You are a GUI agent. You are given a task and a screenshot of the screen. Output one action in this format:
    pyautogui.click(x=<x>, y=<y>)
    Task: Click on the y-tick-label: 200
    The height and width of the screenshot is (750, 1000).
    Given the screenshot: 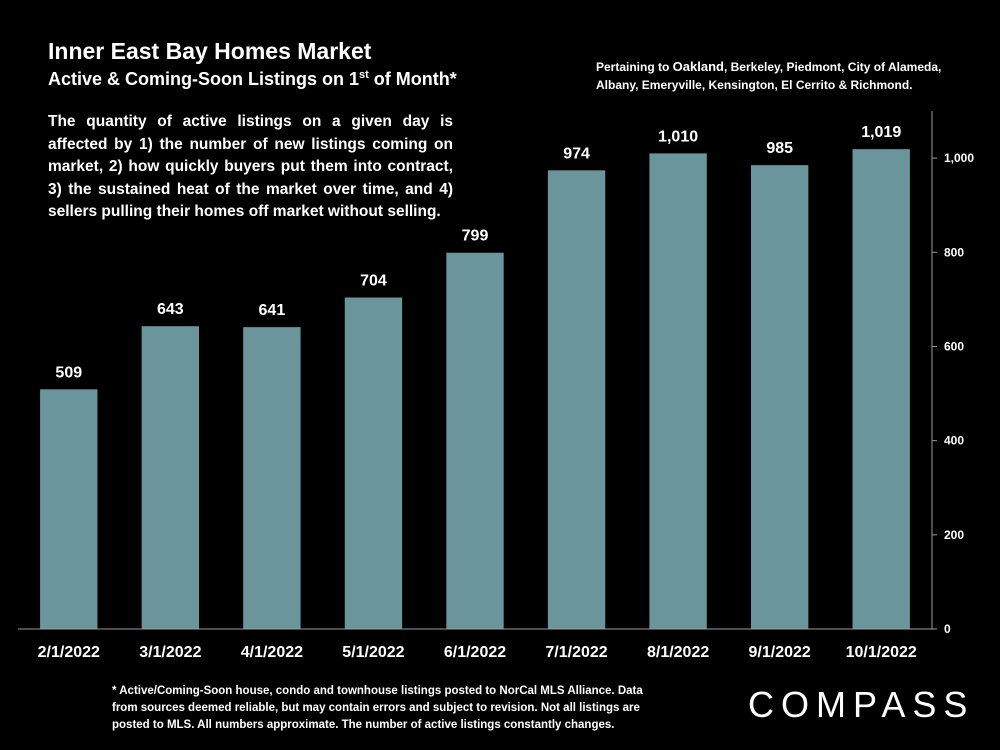 What is the action you would take?
    pyautogui.click(x=954, y=535)
    